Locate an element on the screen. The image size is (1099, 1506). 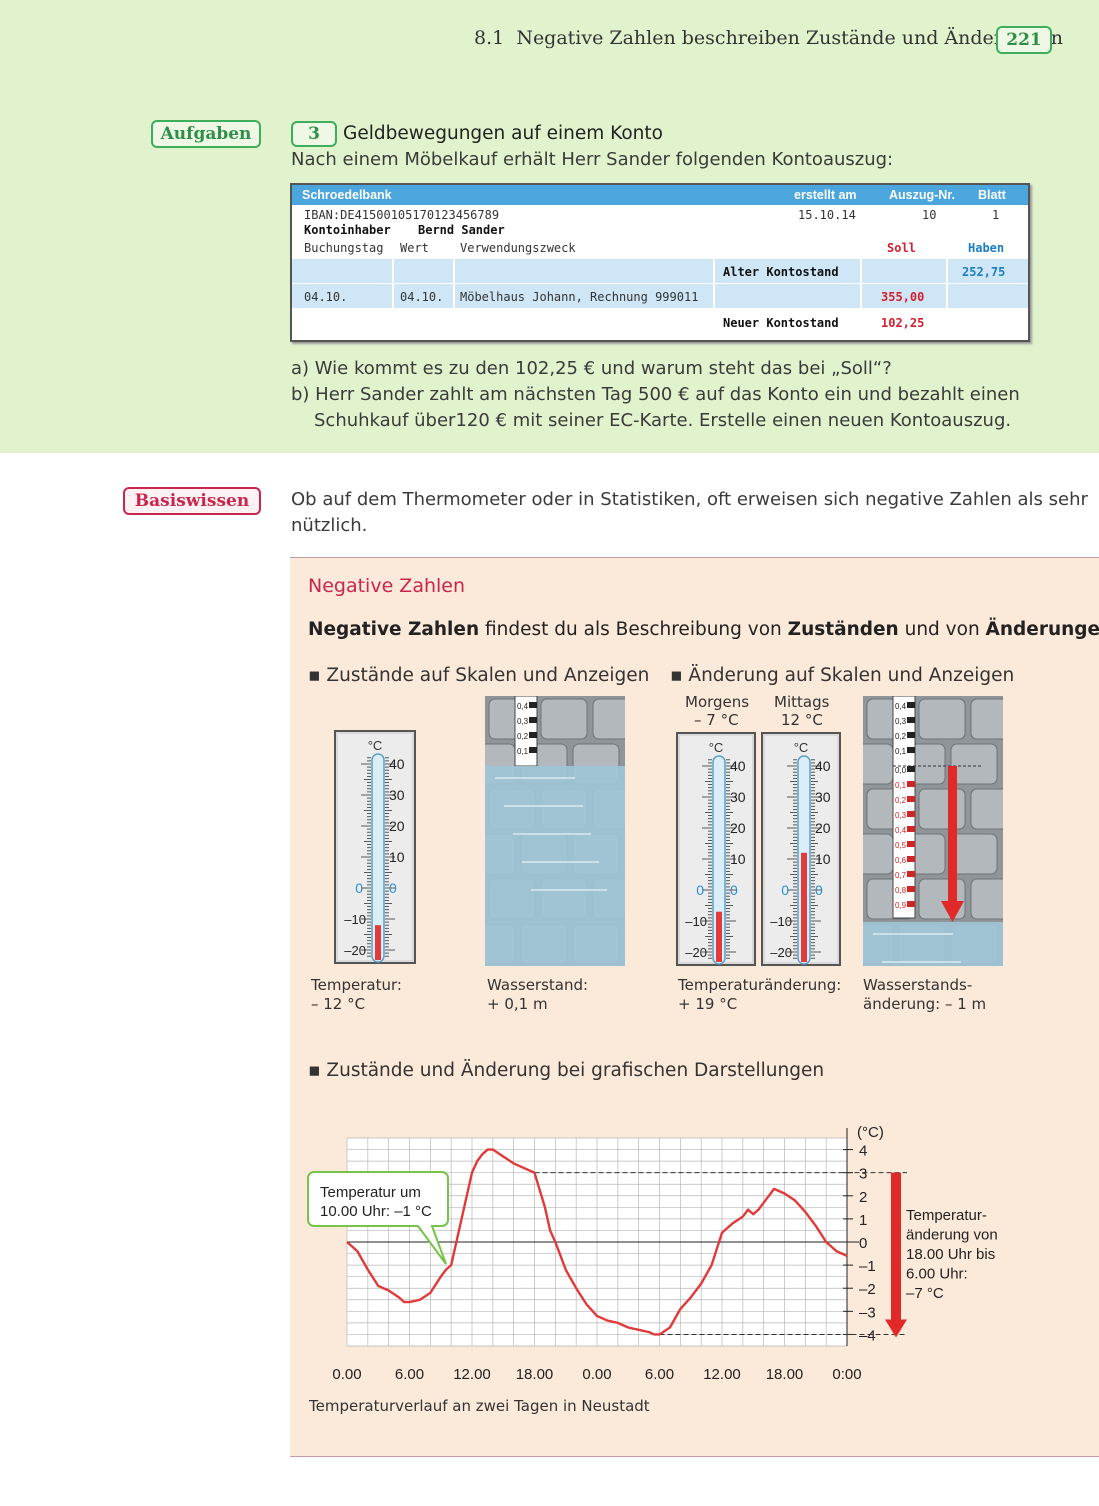
change-annotation-line: änderung von is located at coordinates (952, 1235).